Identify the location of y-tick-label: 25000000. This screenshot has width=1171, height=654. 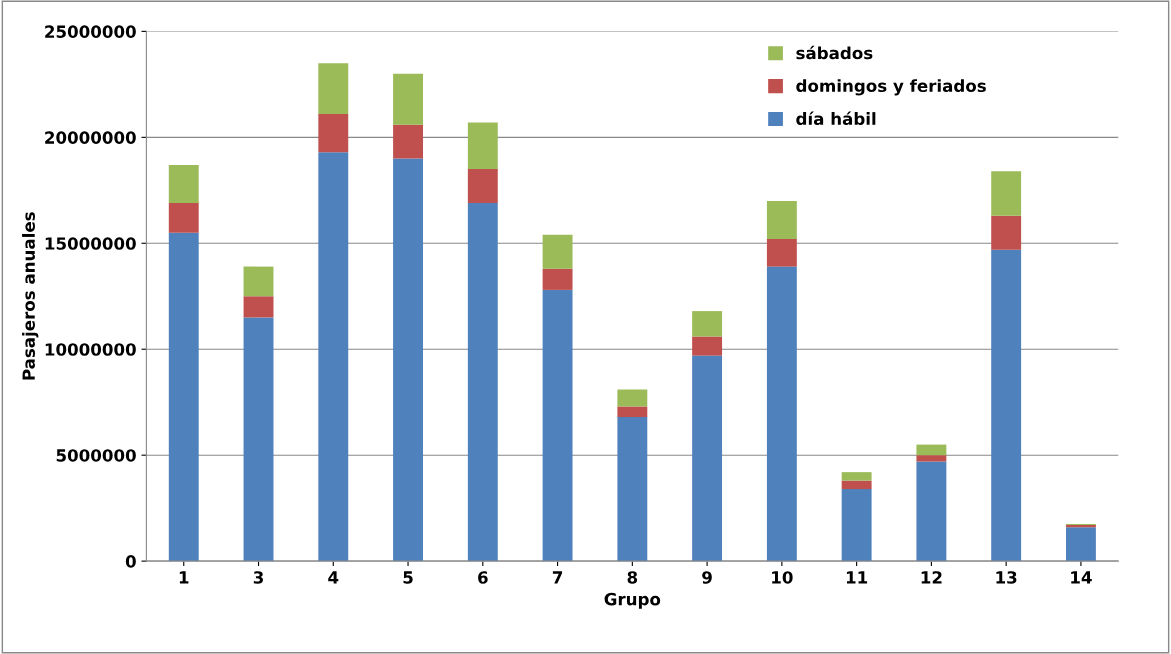
(90, 31).